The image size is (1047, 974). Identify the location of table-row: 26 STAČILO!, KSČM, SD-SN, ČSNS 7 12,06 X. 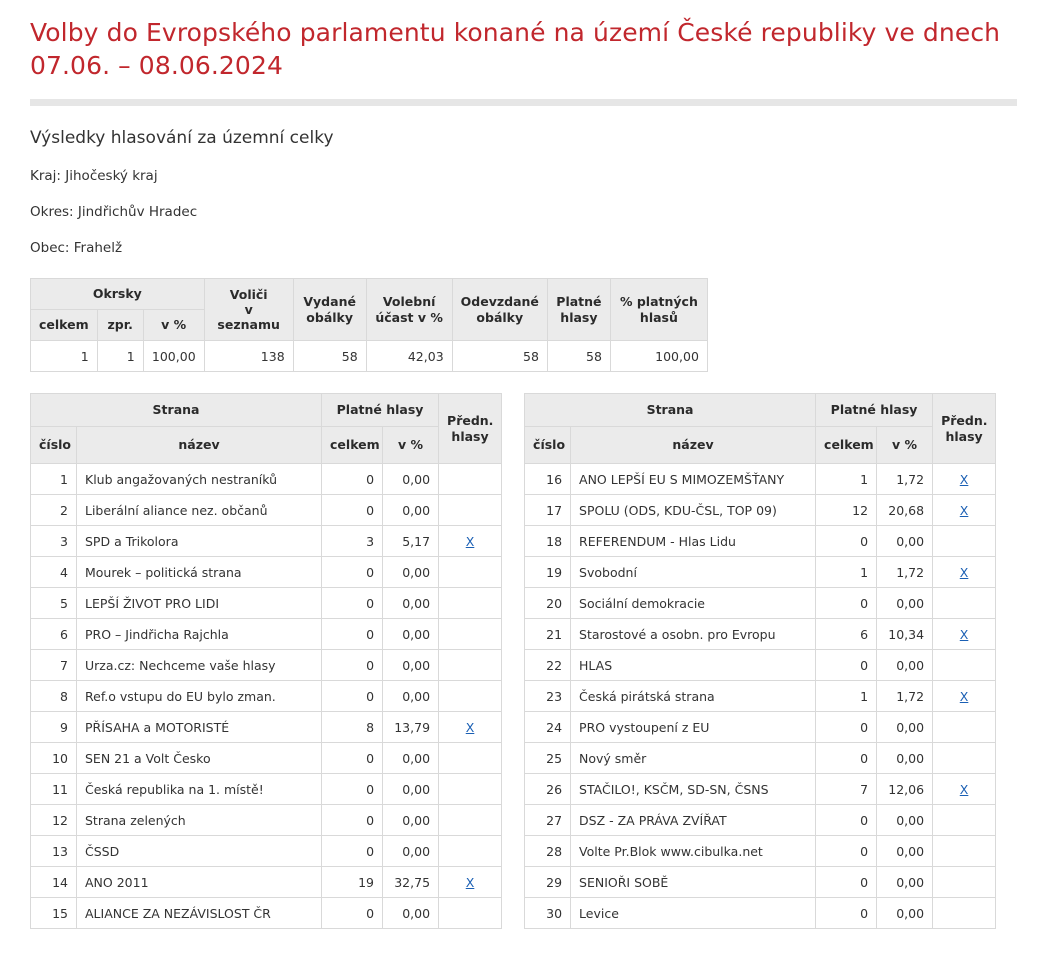
(760, 789).